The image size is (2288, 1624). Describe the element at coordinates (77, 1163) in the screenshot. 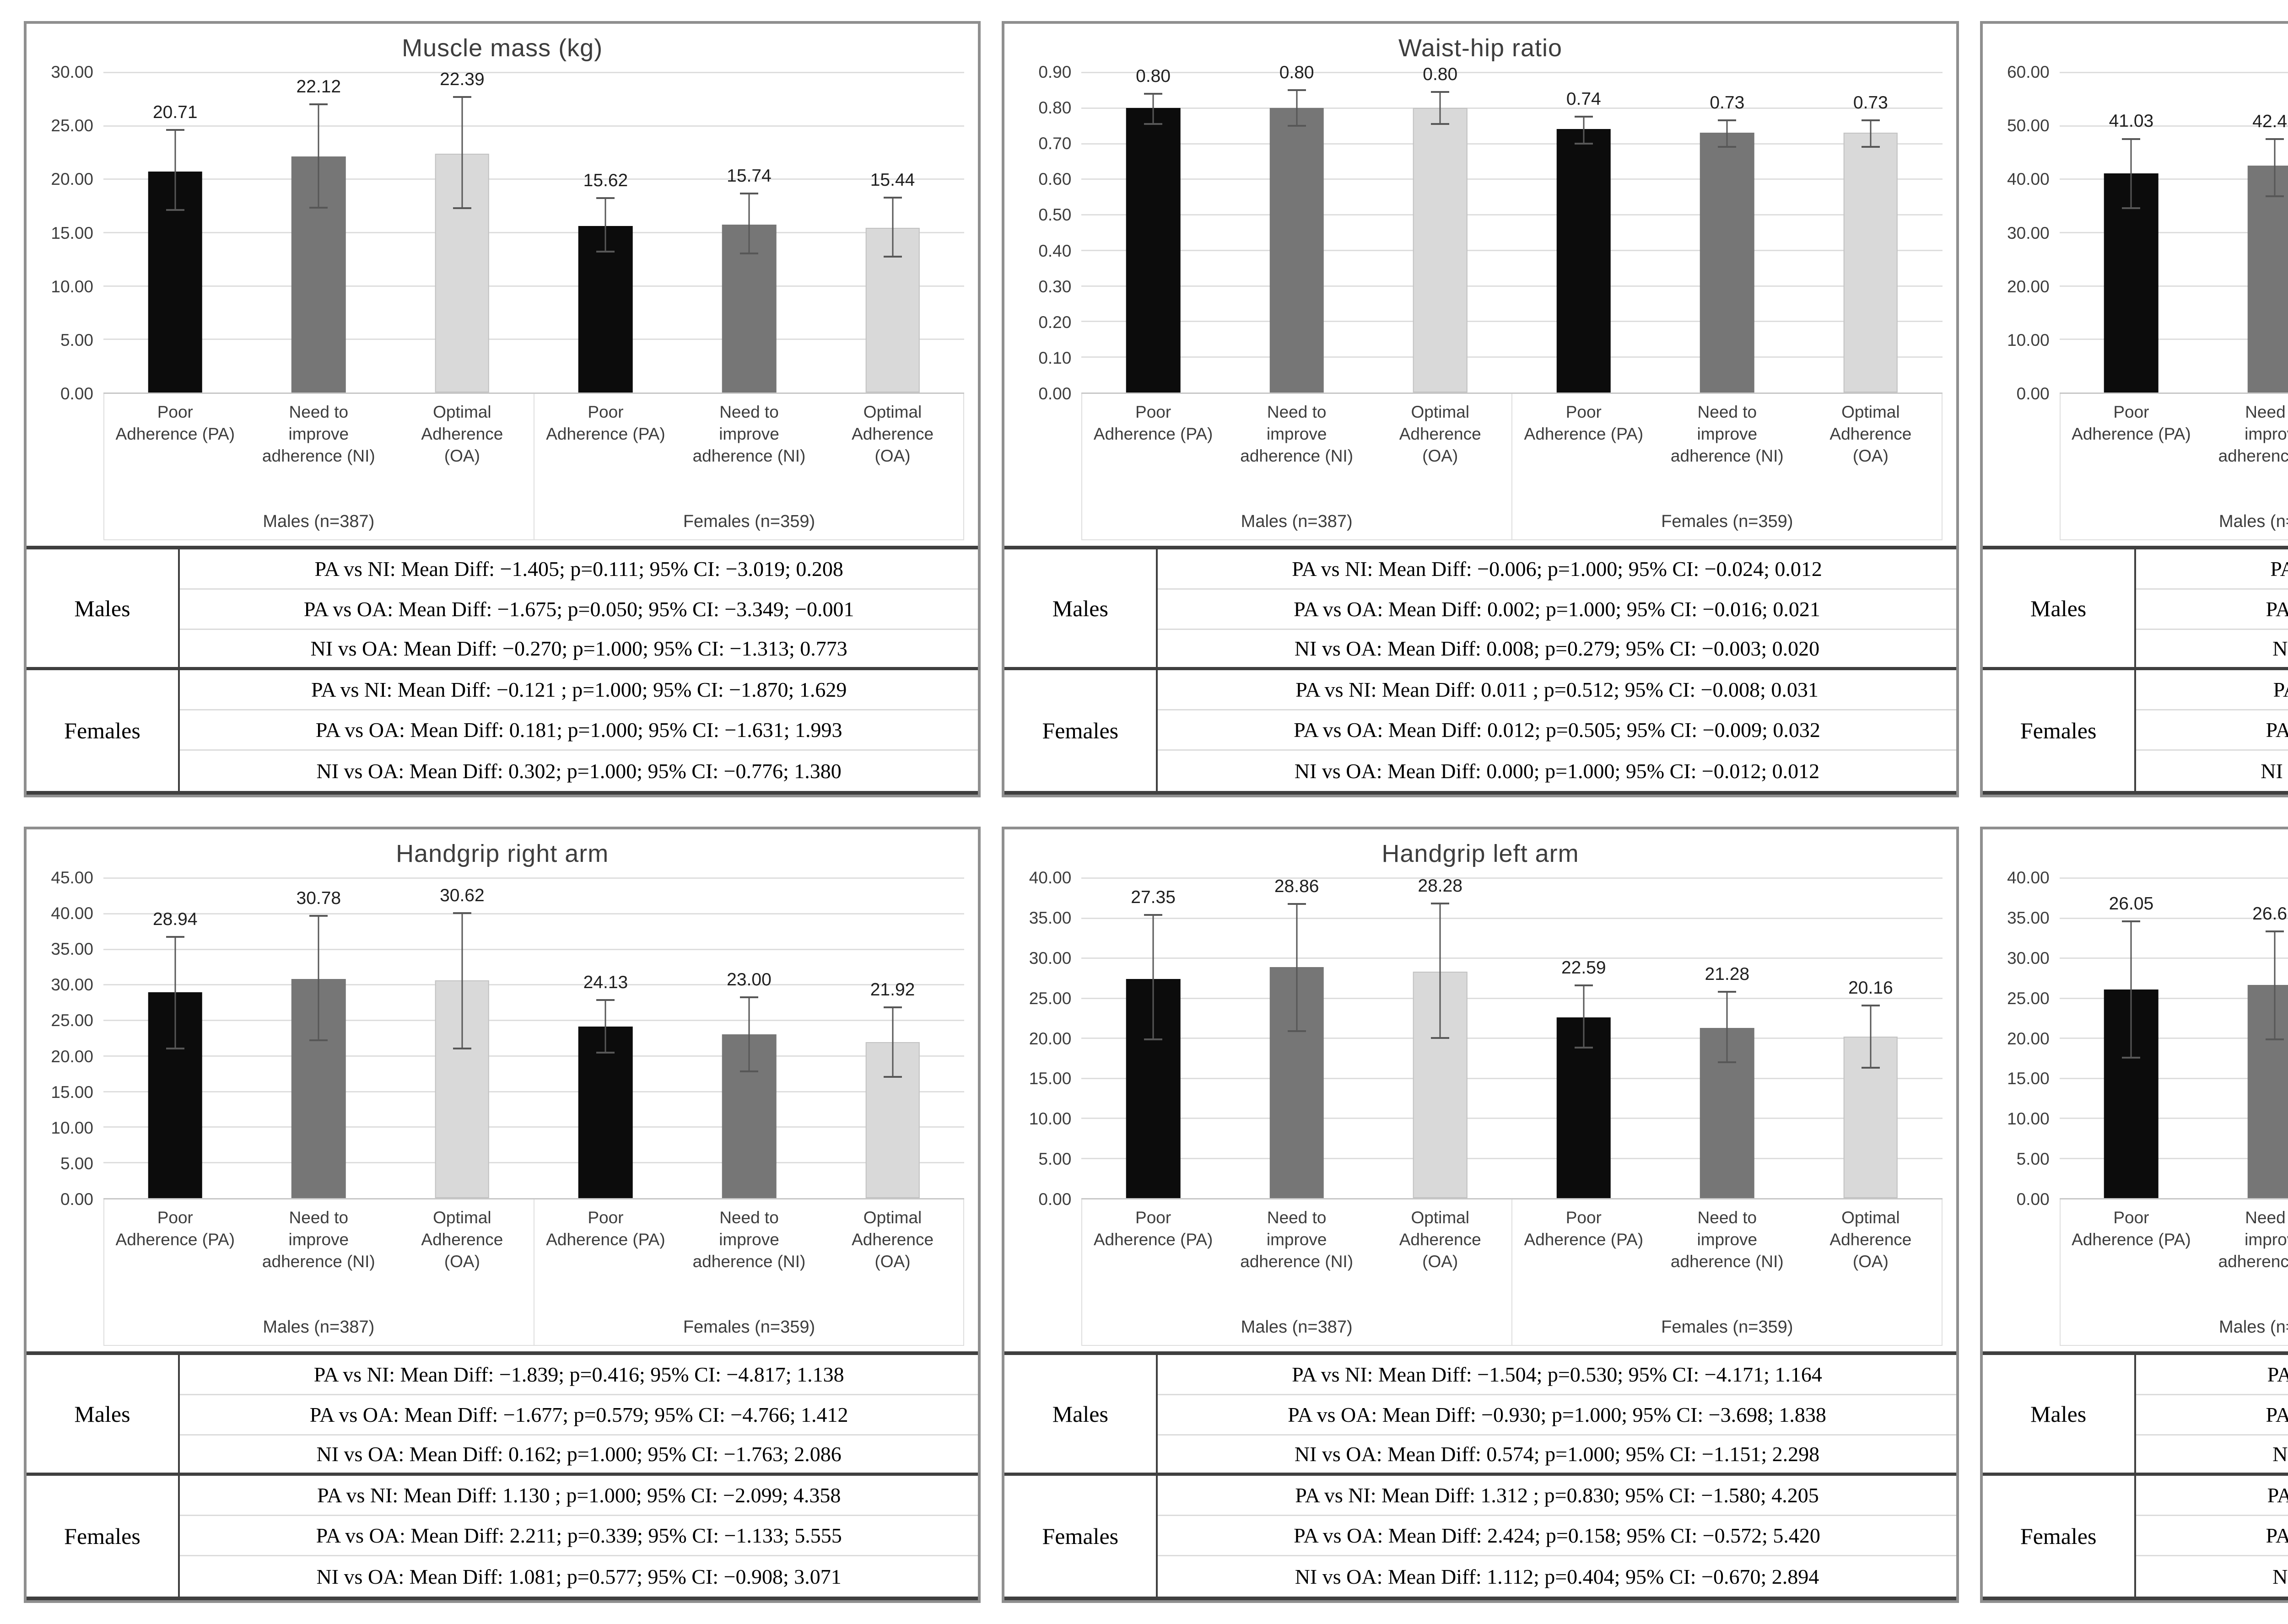

I see `y-tick-label: 5.00` at that location.